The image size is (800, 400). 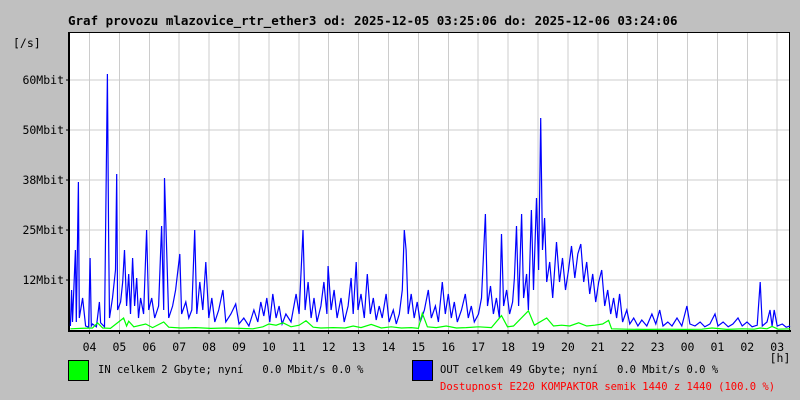 I want to click on x-tick-label: 16, so click(x=448, y=347).